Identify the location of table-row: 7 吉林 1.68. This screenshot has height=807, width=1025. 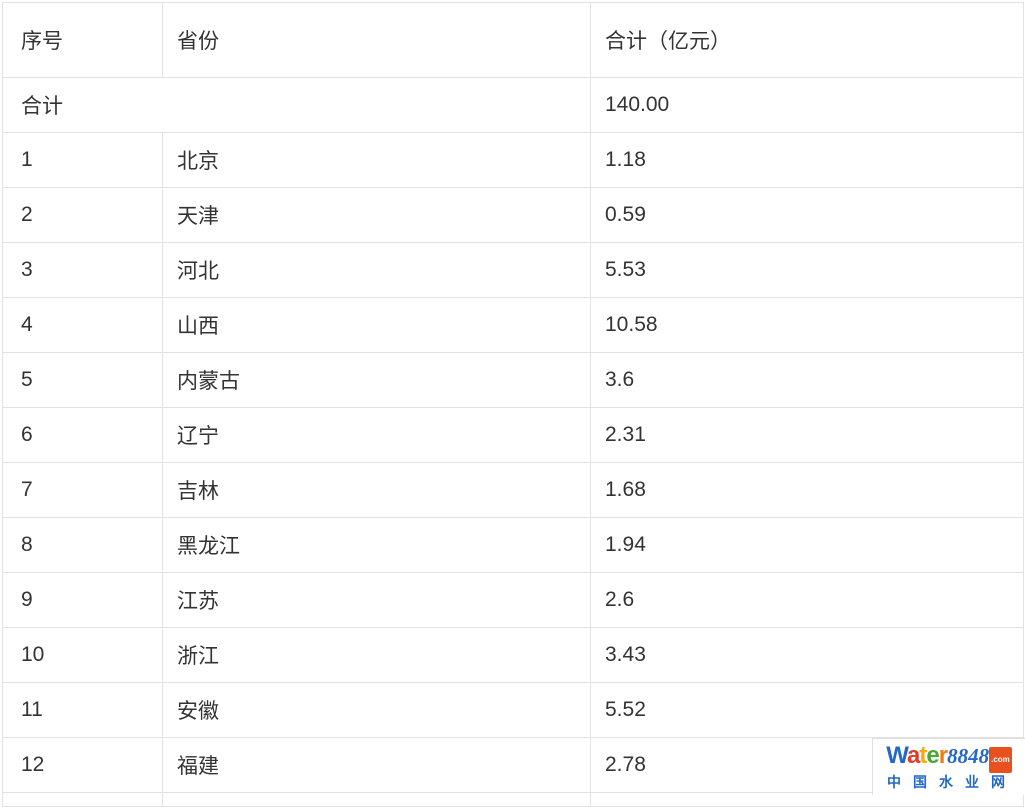
(513, 490).